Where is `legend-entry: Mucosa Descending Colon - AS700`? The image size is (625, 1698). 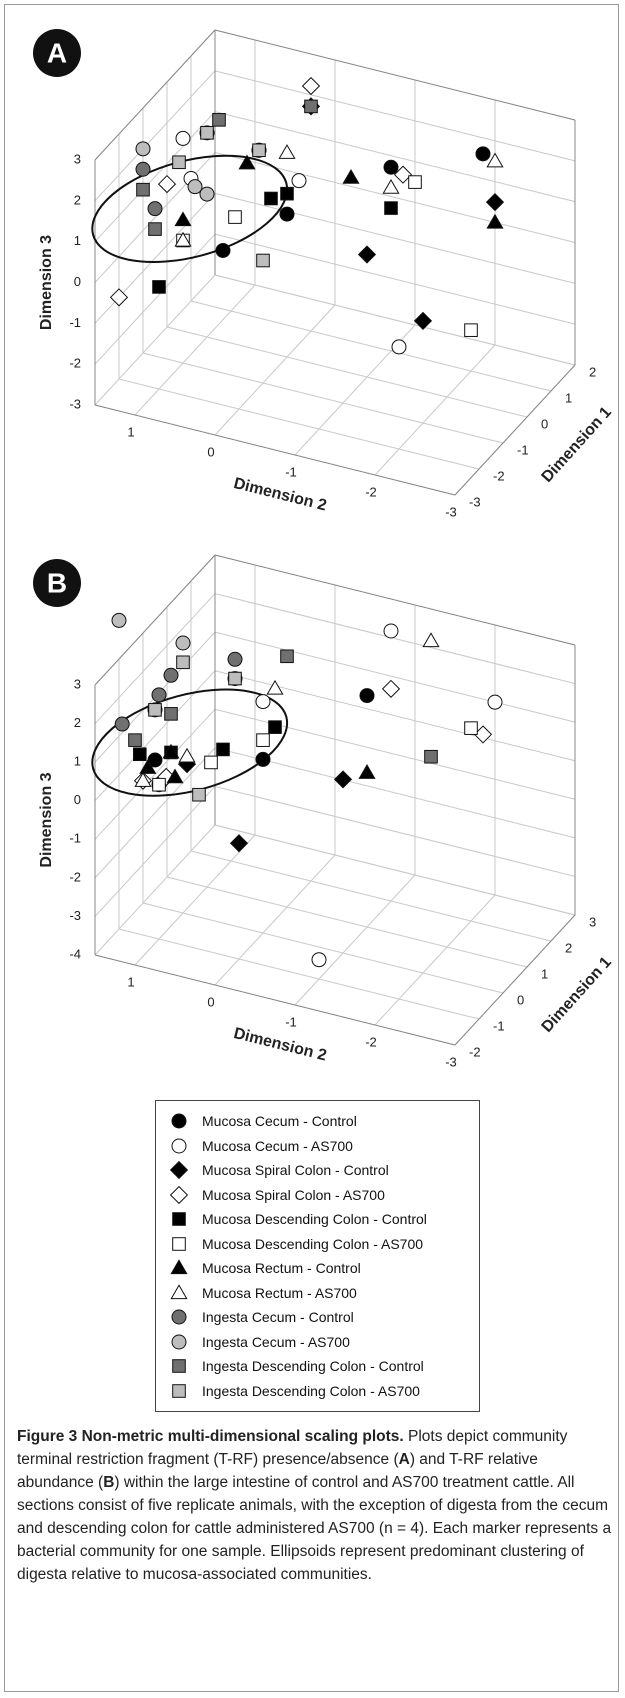
legend-entry: Mucosa Descending Colon - AS700 is located at coordinates (317, 1244).